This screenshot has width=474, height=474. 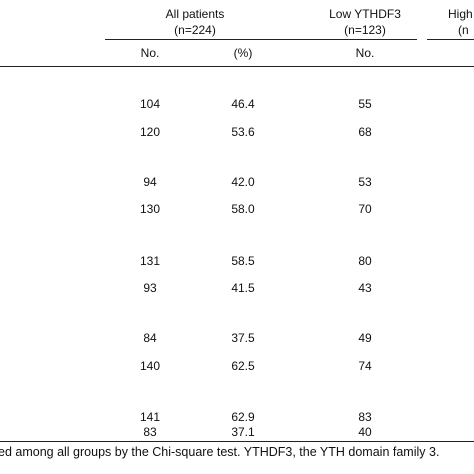 I want to click on table-cell-low: 40, so click(x=365, y=432).